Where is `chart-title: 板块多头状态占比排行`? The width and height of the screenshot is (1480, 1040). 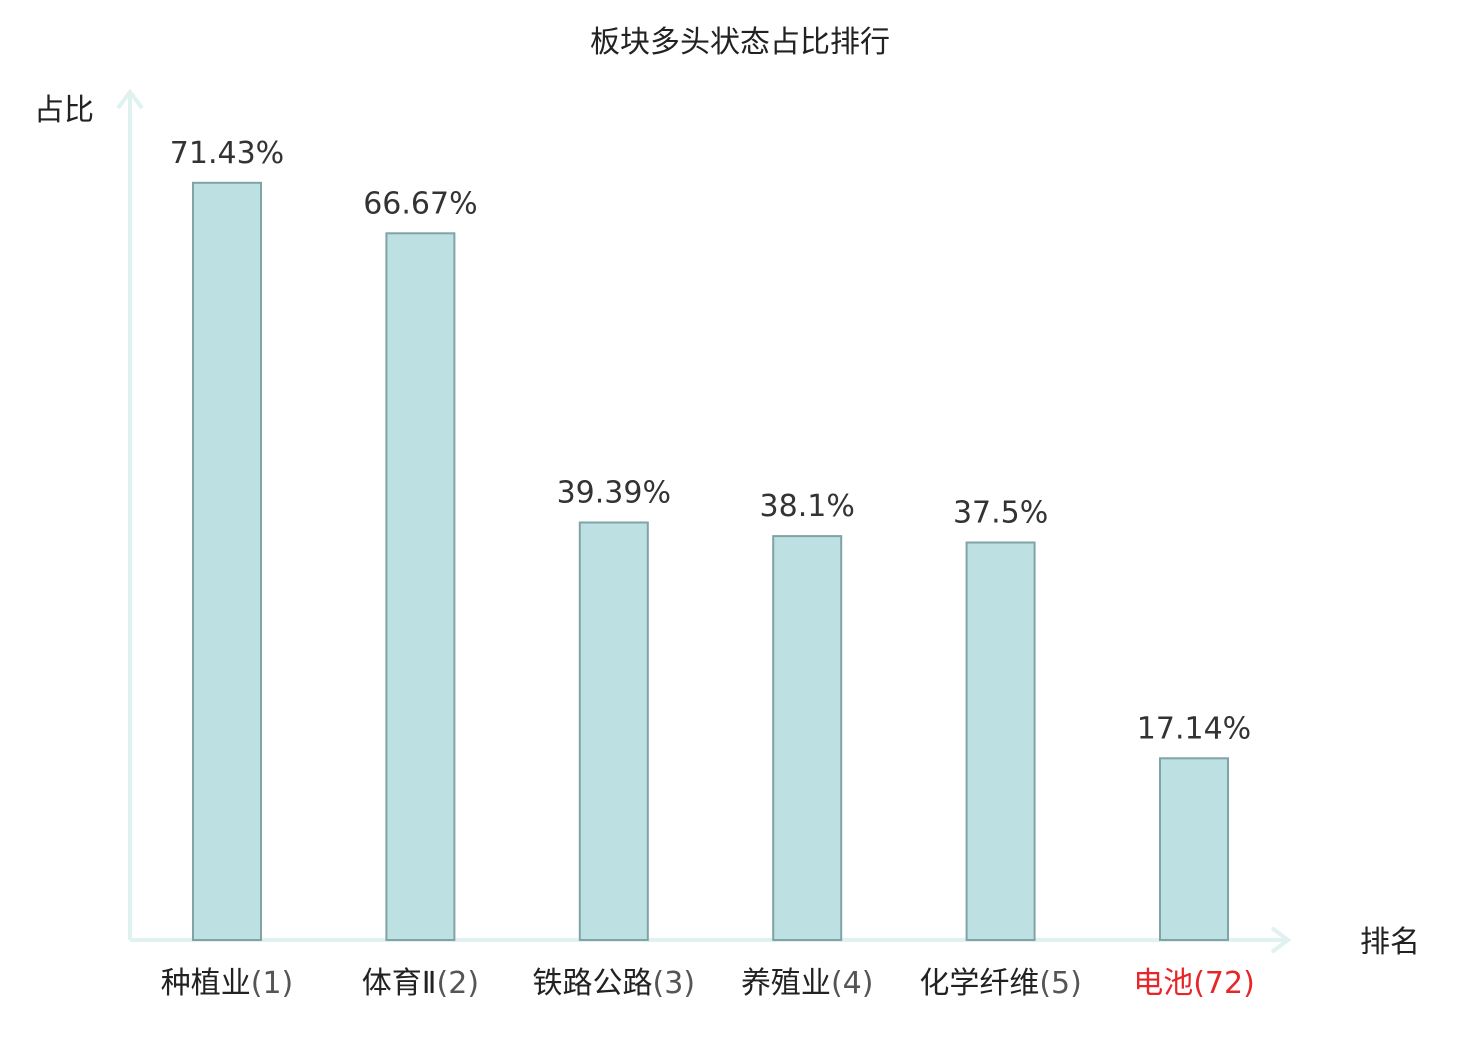 chart-title: 板块多头状态占比排行 is located at coordinates (740, 42).